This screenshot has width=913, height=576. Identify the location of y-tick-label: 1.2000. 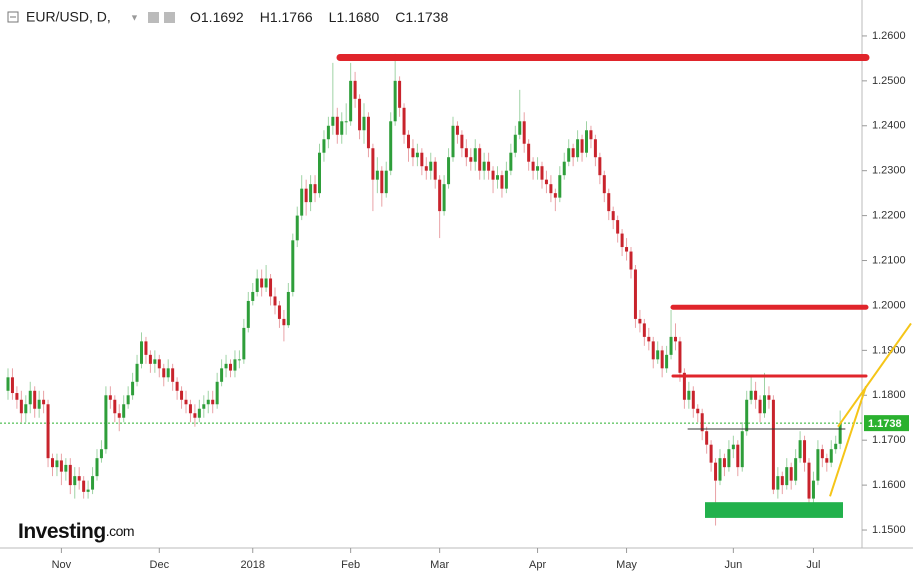
(889, 305).